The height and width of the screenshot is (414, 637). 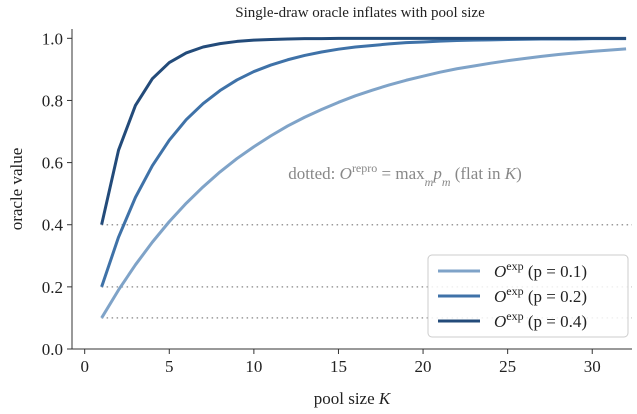 I want to click on legend-label: Oexp (p = 0.2), so click(x=540, y=295).